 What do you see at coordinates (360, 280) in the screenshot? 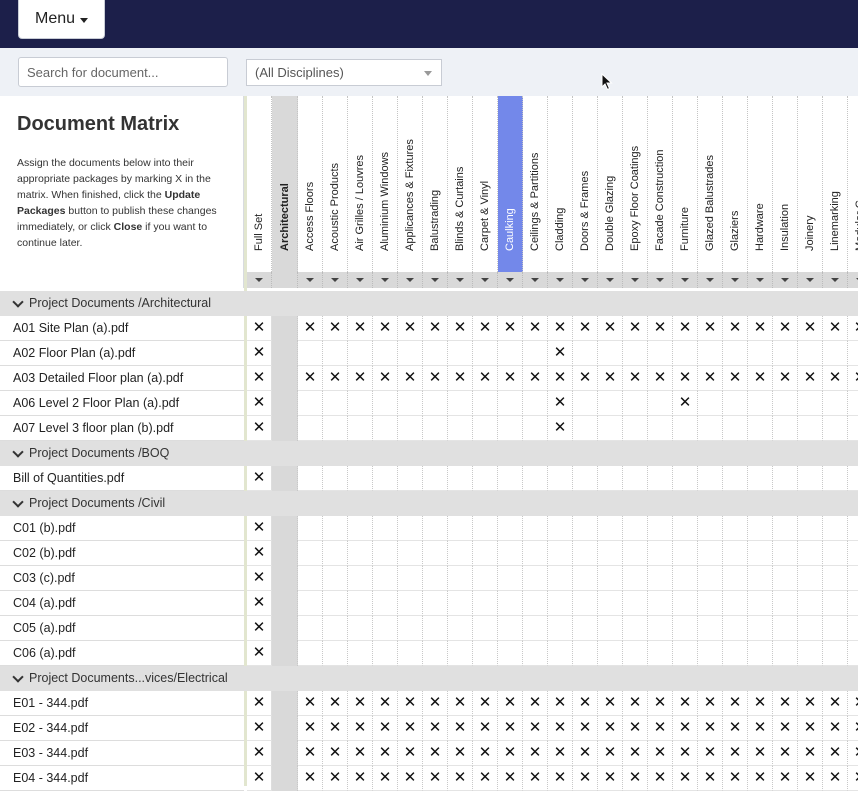
I see `column-filter-air-grilles-louvres` at bounding box center [360, 280].